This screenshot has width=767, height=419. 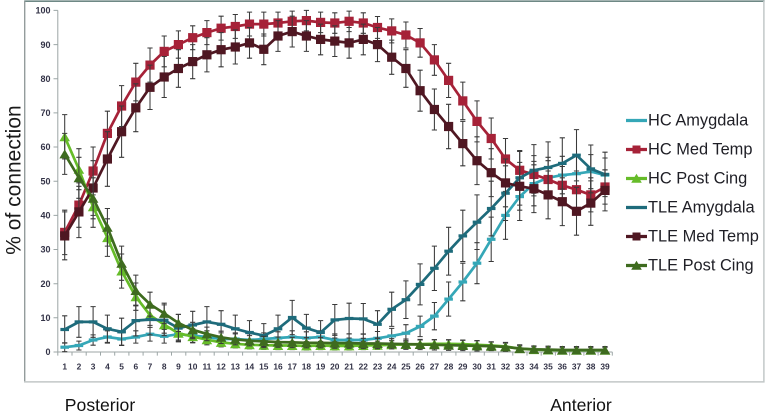 What do you see at coordinates (364, 367) in the screenshot?
I see `svg-text: 22` at bounding box center [364, 367].